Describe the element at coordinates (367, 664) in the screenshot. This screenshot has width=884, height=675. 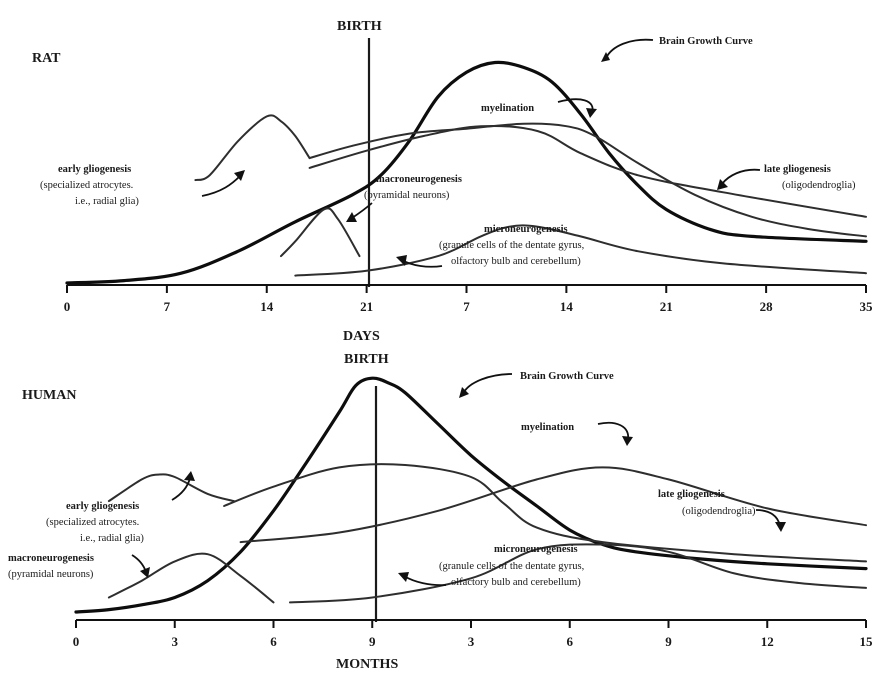
I see `human-x-axis-title: MONTHS` at that location.